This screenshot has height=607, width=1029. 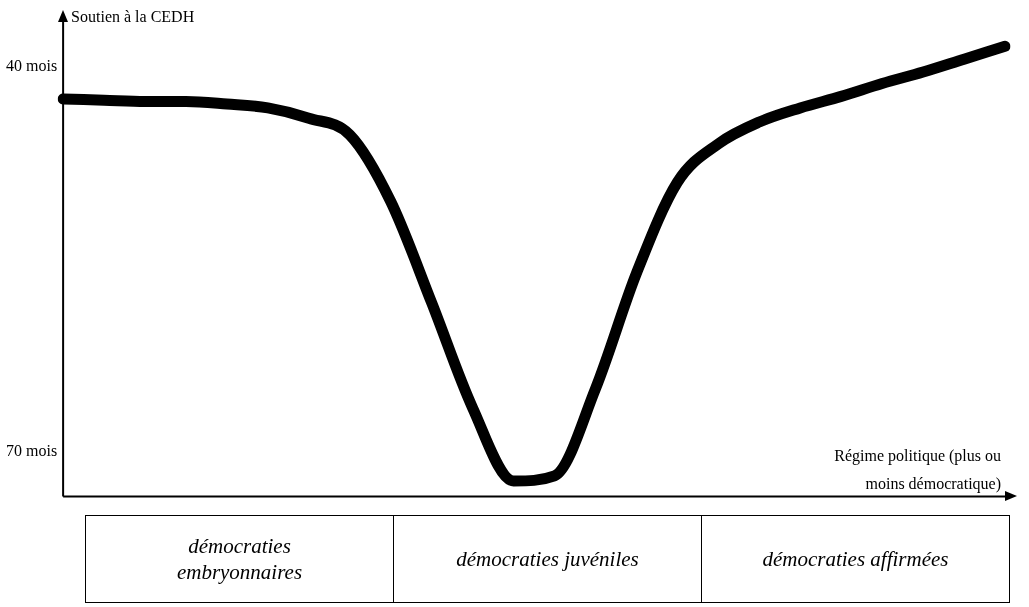 What do you see at coordinates (917, 469) in the screenshot?
I see `x-axis-title: Régime politique (plus ou moins démocratique)` at bounding box center [917, 469].